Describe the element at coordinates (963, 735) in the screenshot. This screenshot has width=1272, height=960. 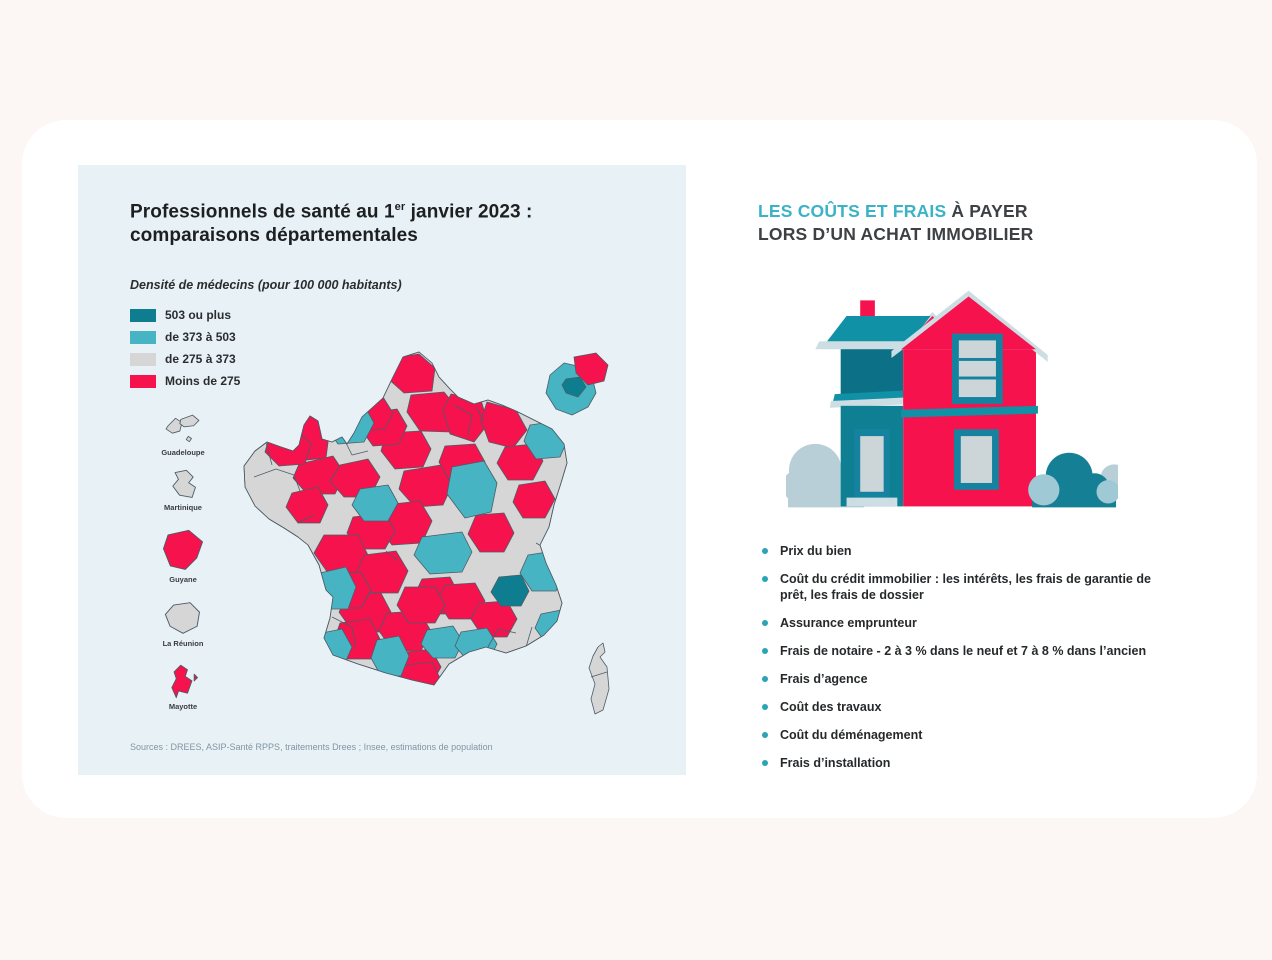
I see `list-item: Coût du déménagement` at that location.